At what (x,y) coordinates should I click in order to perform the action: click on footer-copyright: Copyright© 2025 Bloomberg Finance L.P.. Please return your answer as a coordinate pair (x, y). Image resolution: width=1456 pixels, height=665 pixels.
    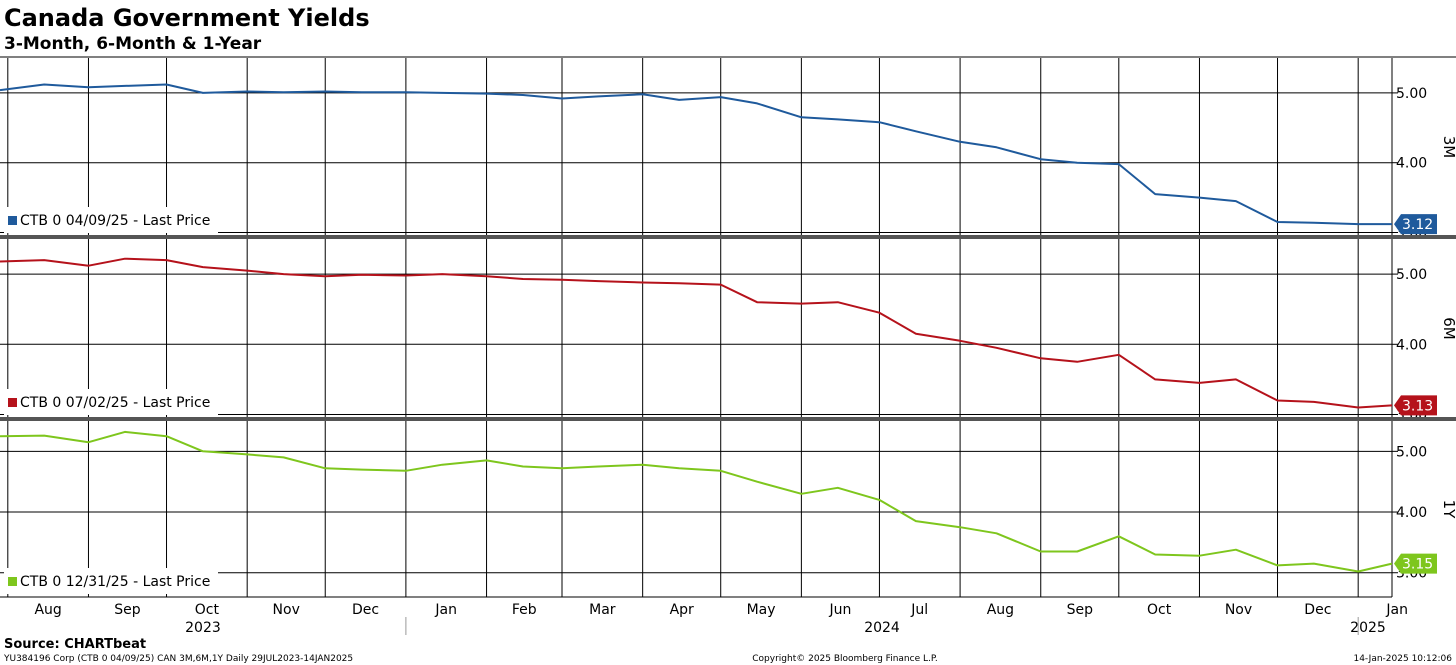
    Looking at the image, I should click on (844, 659).